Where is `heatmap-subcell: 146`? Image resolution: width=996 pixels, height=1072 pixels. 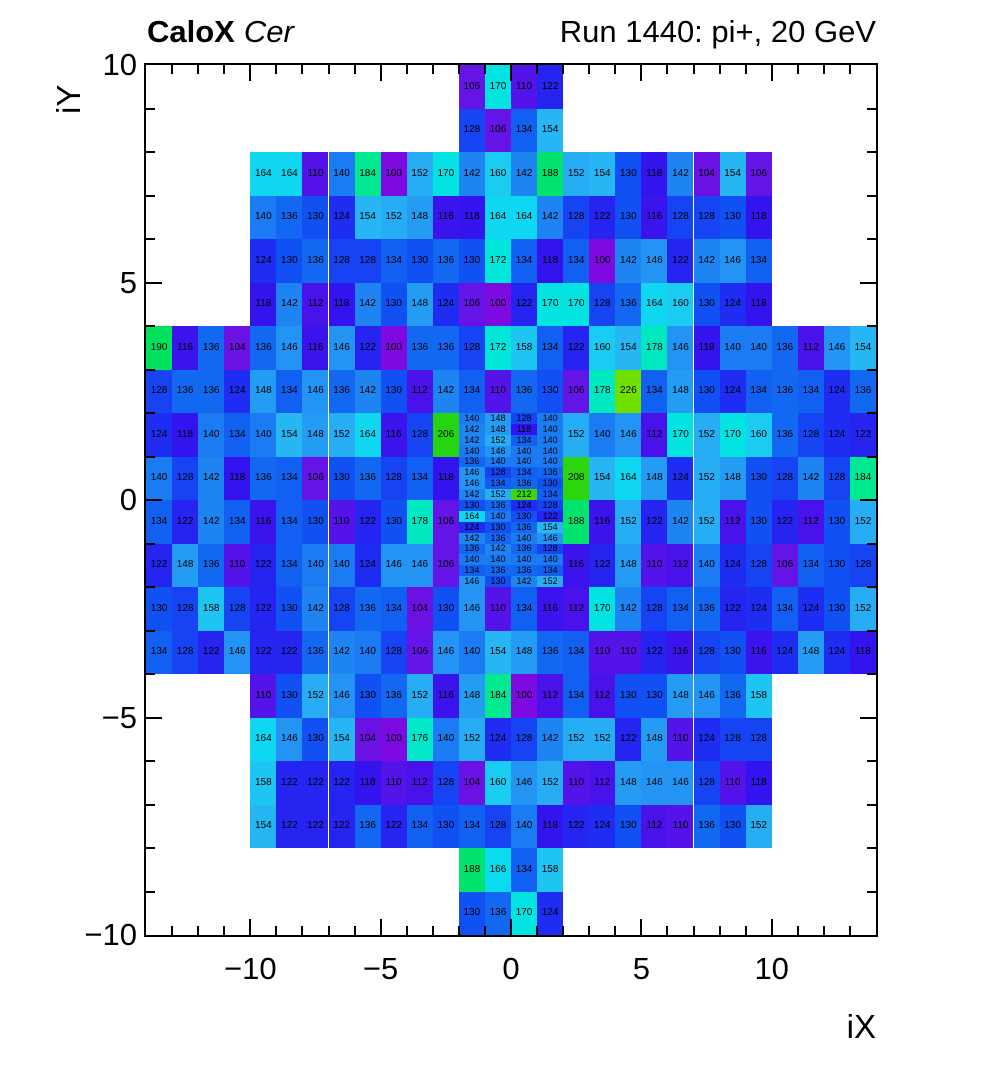
heatmap-subcell: 146 is located at coordinates (550, 538).